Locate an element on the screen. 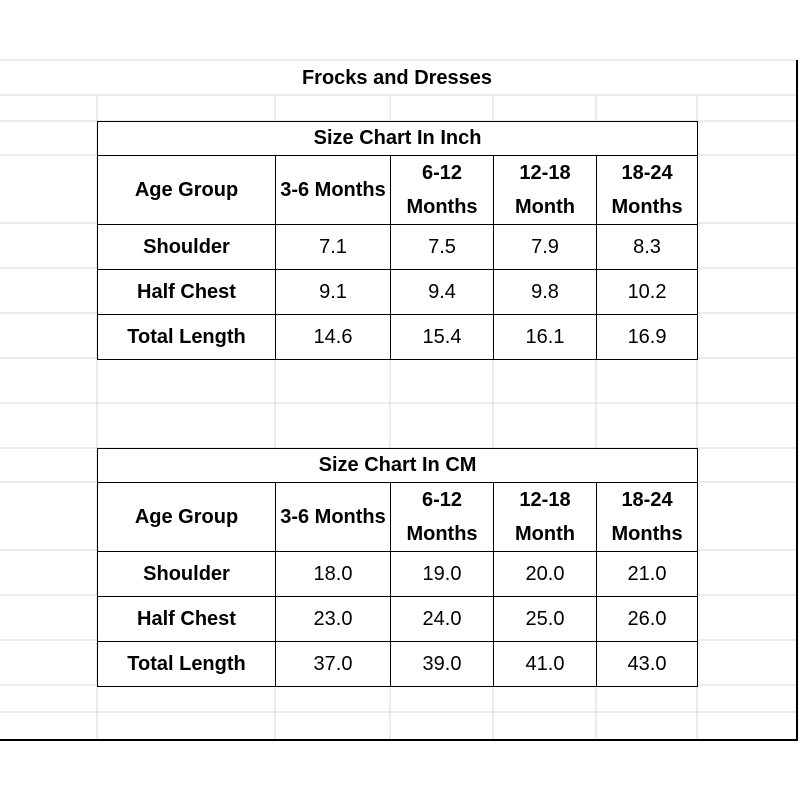 This screenshot has height=800, width=800. cell: 8.3 is located at coordinates (647, 247).